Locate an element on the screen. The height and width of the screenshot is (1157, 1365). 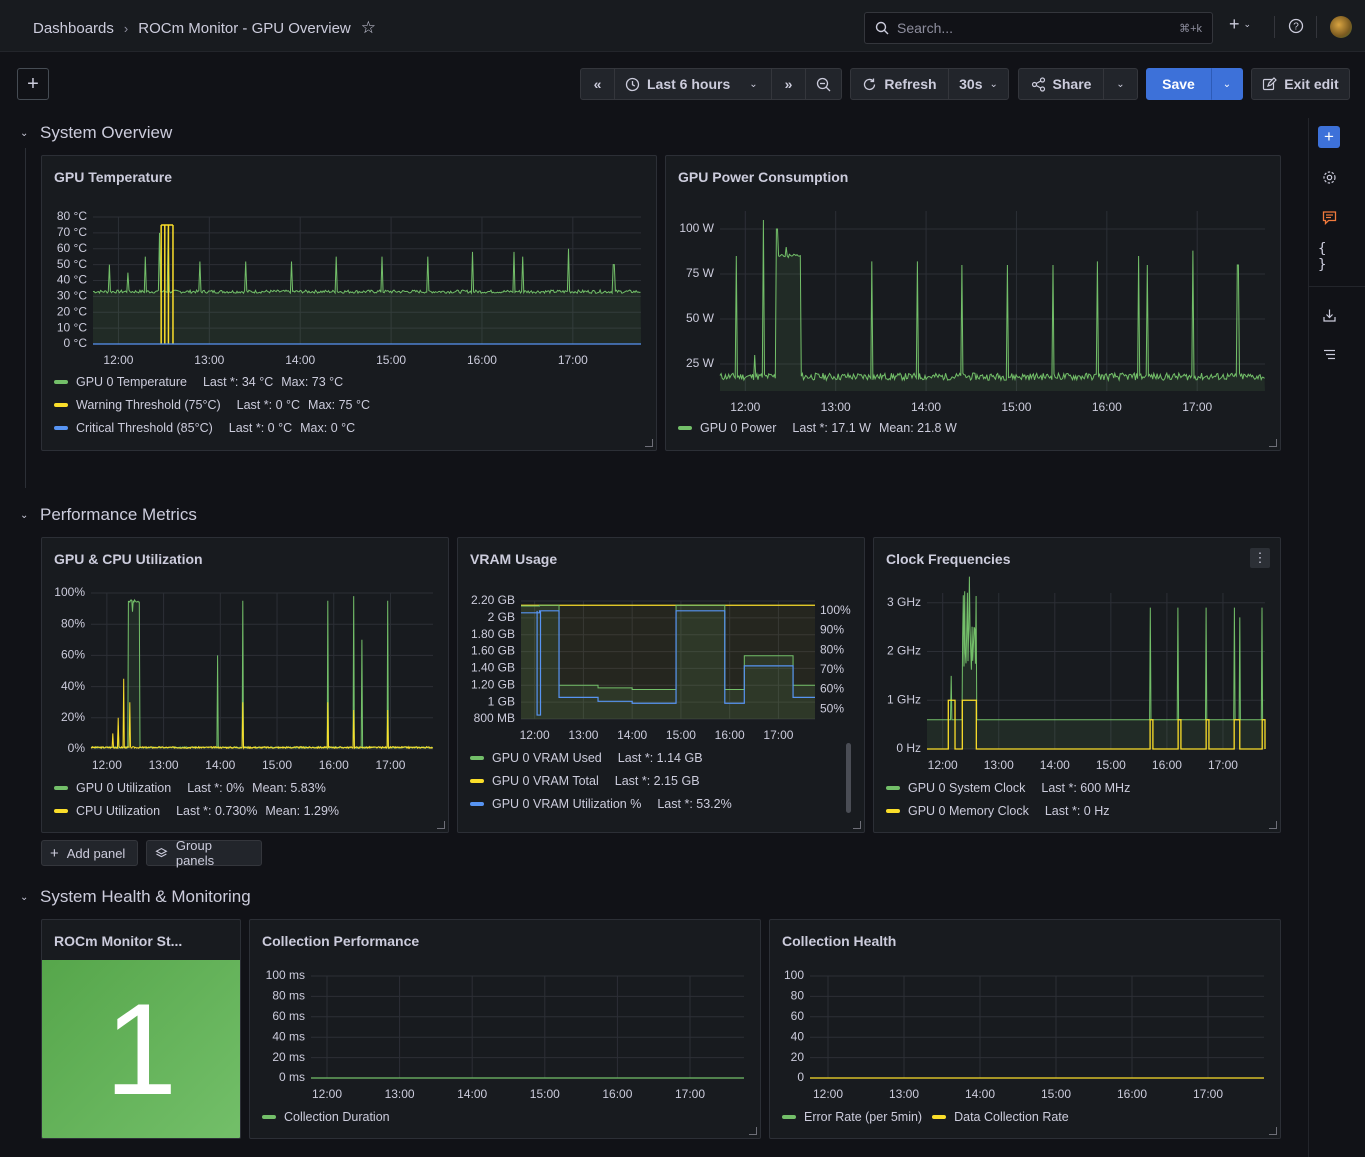
legend-item: Error Rate (per 5min) is located at coordinates (863, 1117).